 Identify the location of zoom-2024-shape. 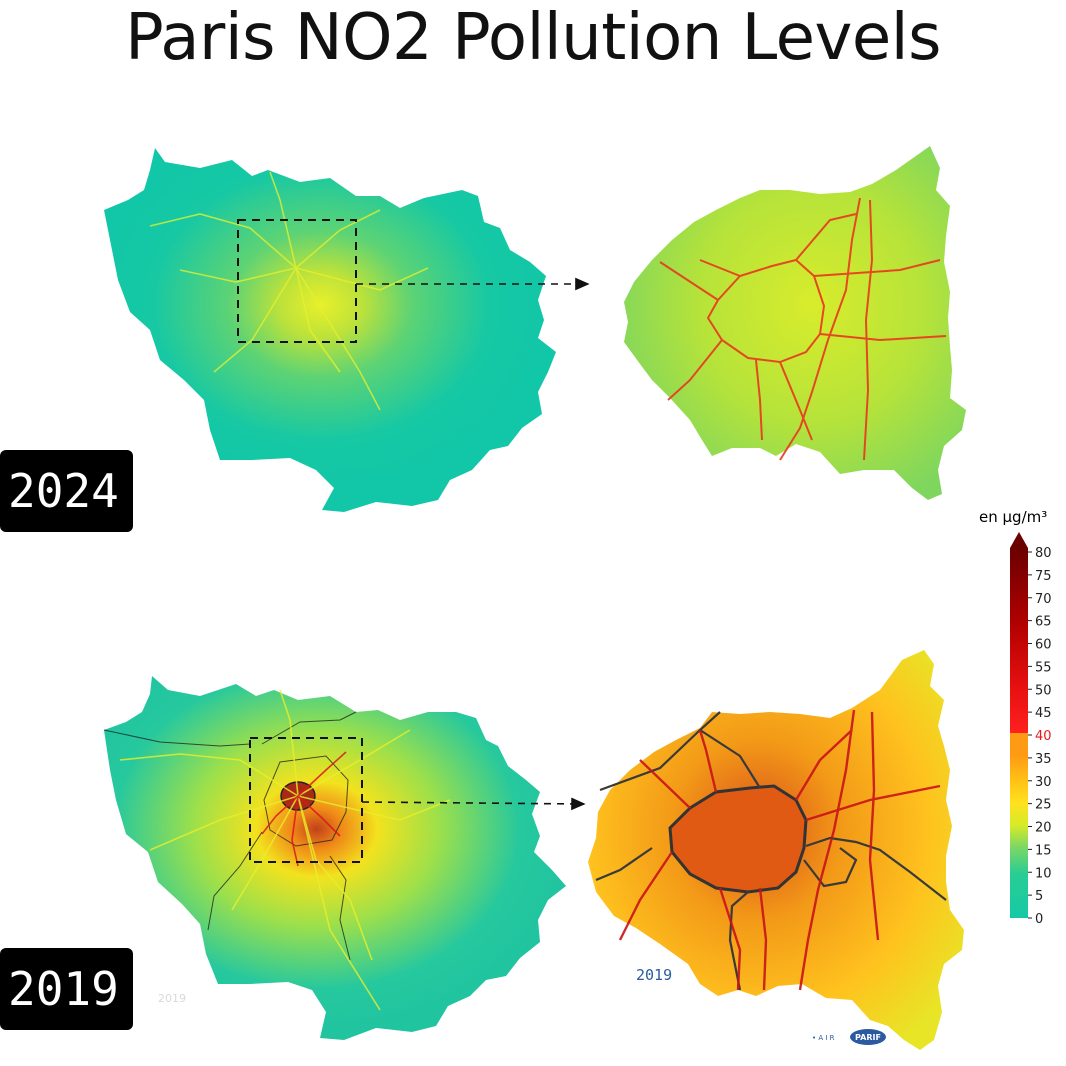
(795, 323).